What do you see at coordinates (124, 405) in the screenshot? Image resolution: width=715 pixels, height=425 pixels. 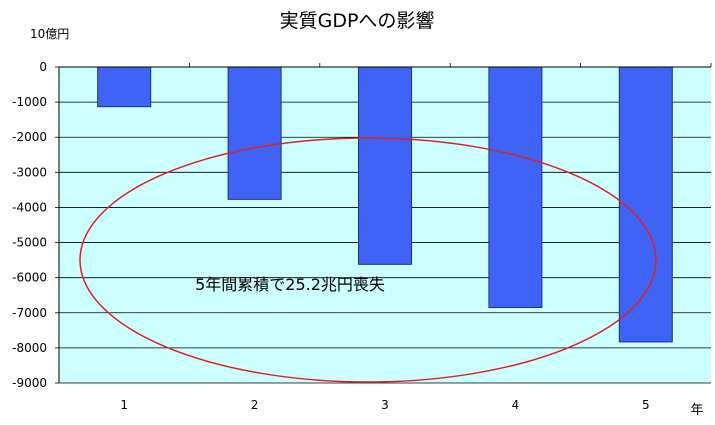 I see `x-tick-label: 1` at bounding box center [124, 405].